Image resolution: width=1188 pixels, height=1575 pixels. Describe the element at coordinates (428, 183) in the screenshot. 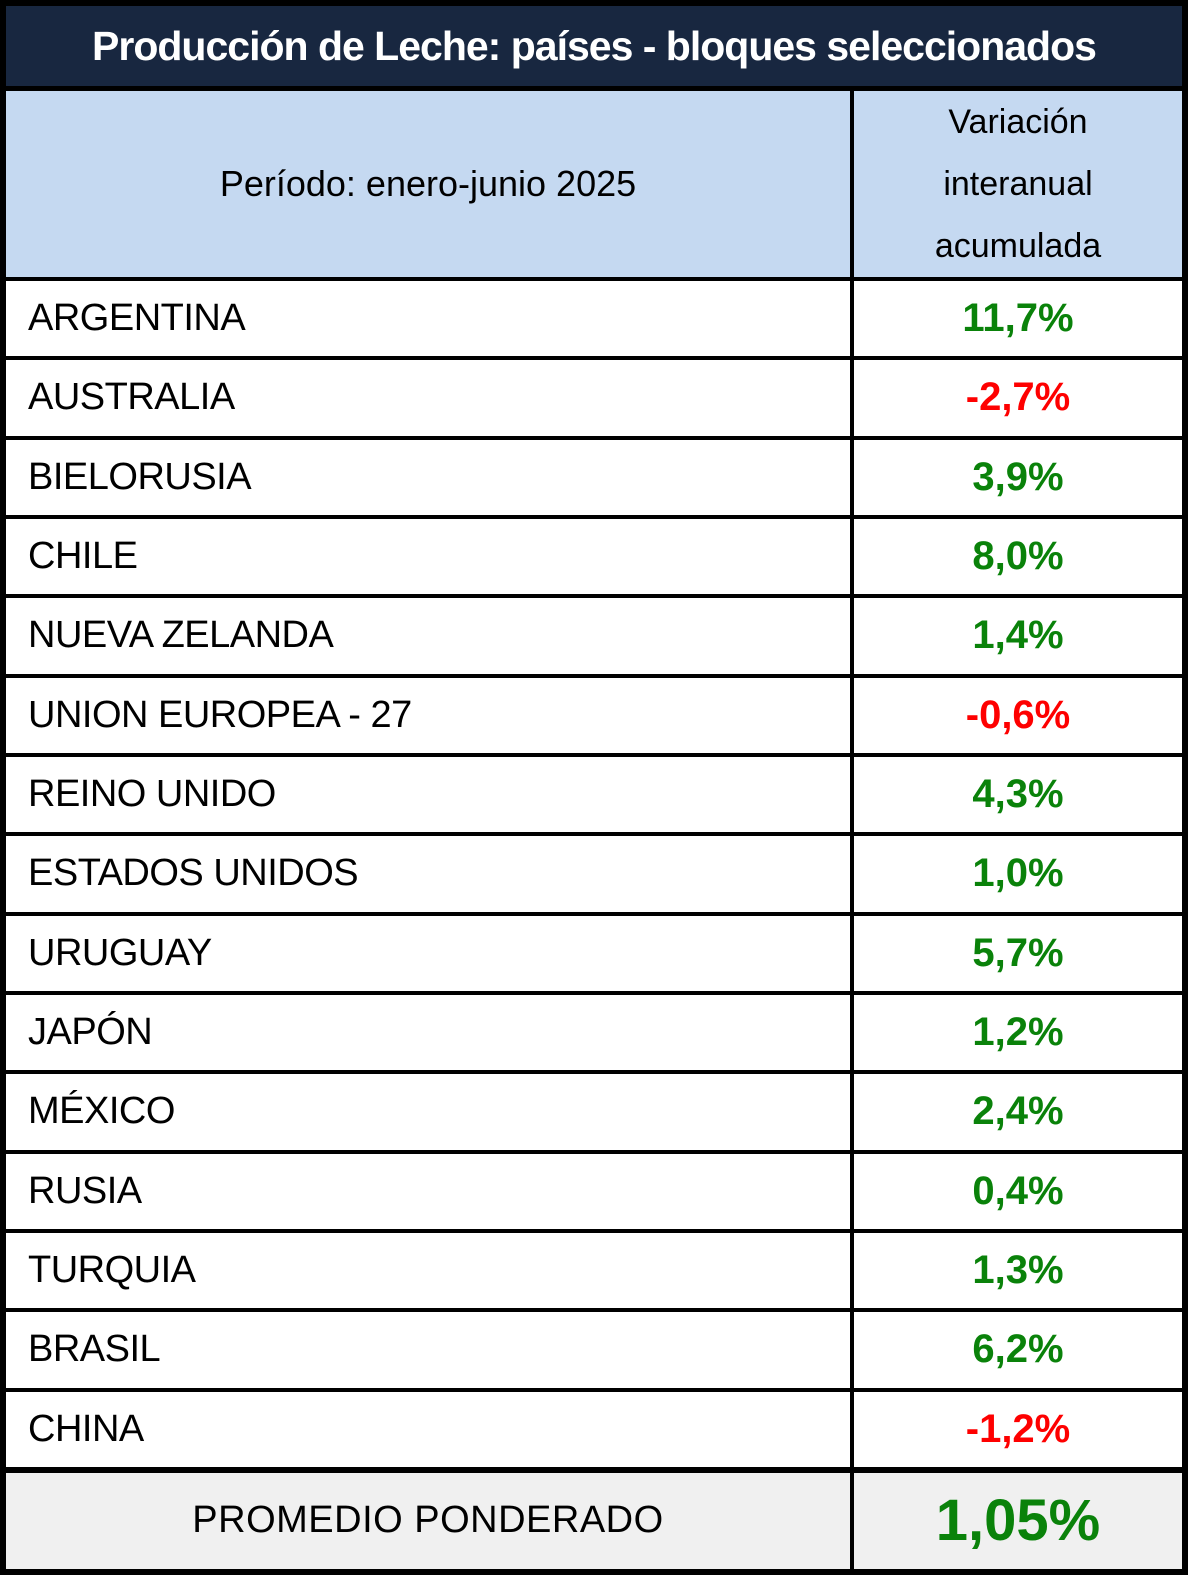

I see `period-header-cell: Período: enero-junio 2025` at that location.